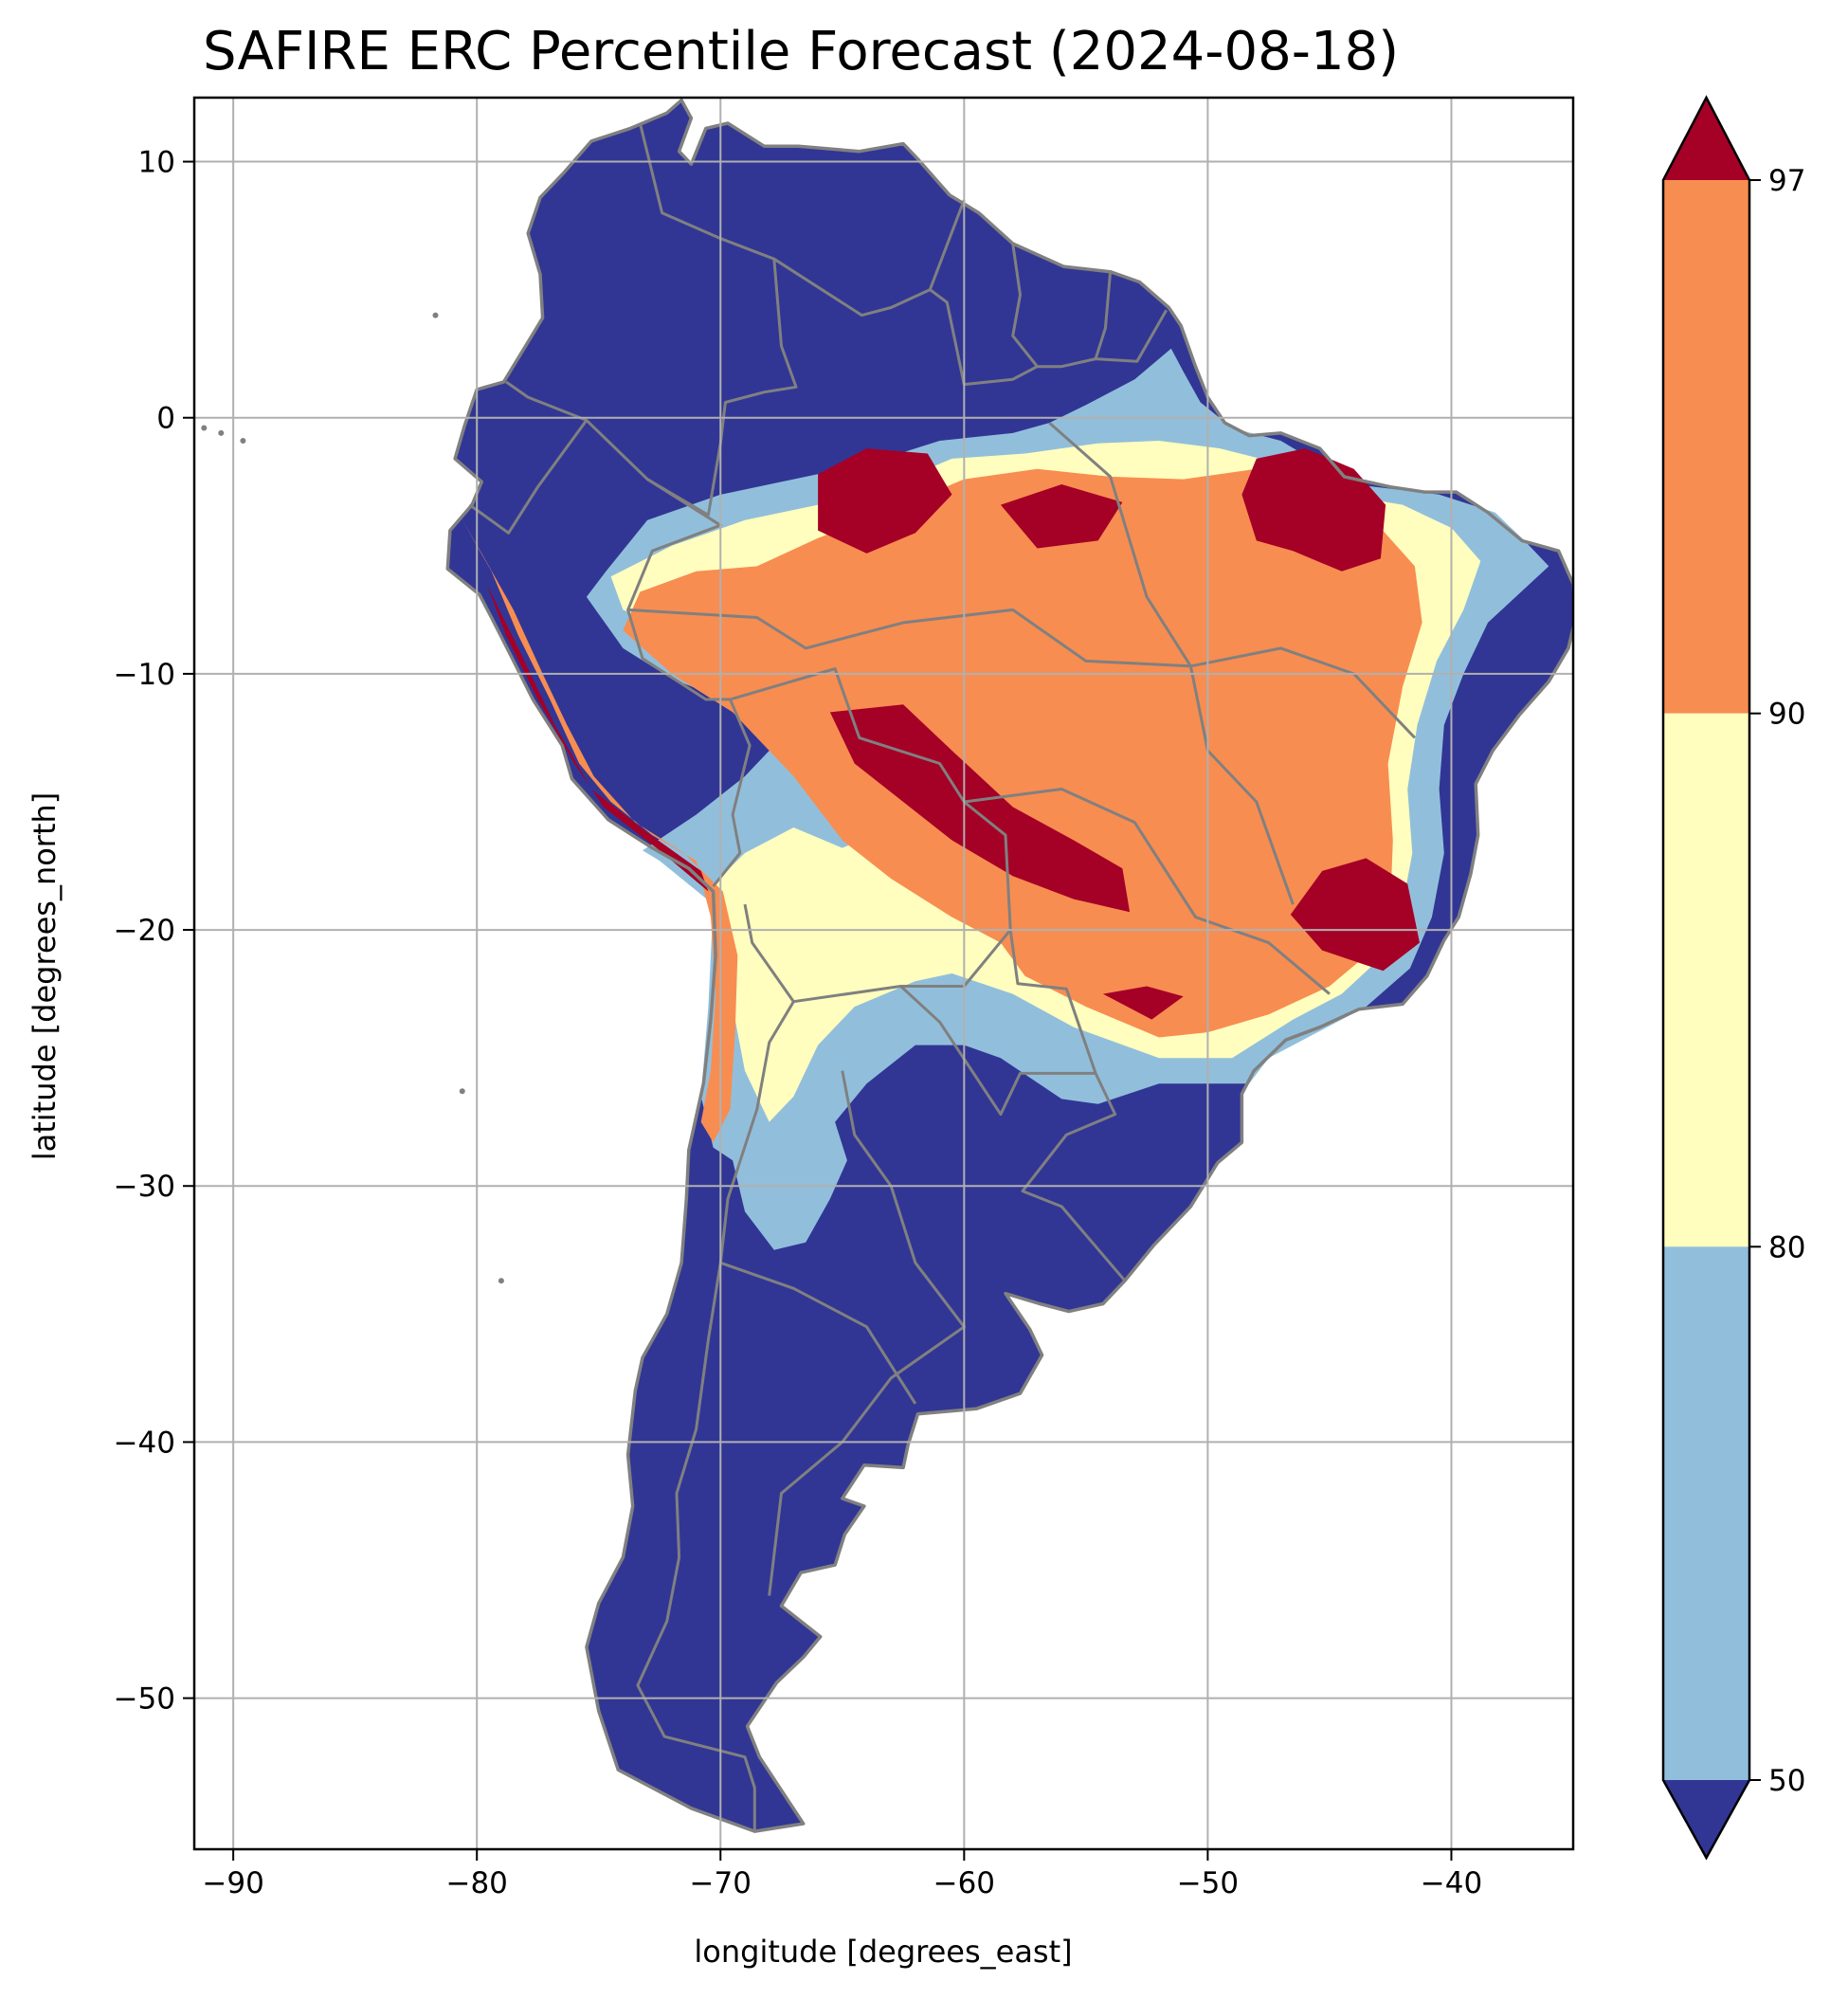  I want to click on colorbar: 50 80 90 97, so click(1733, 978).